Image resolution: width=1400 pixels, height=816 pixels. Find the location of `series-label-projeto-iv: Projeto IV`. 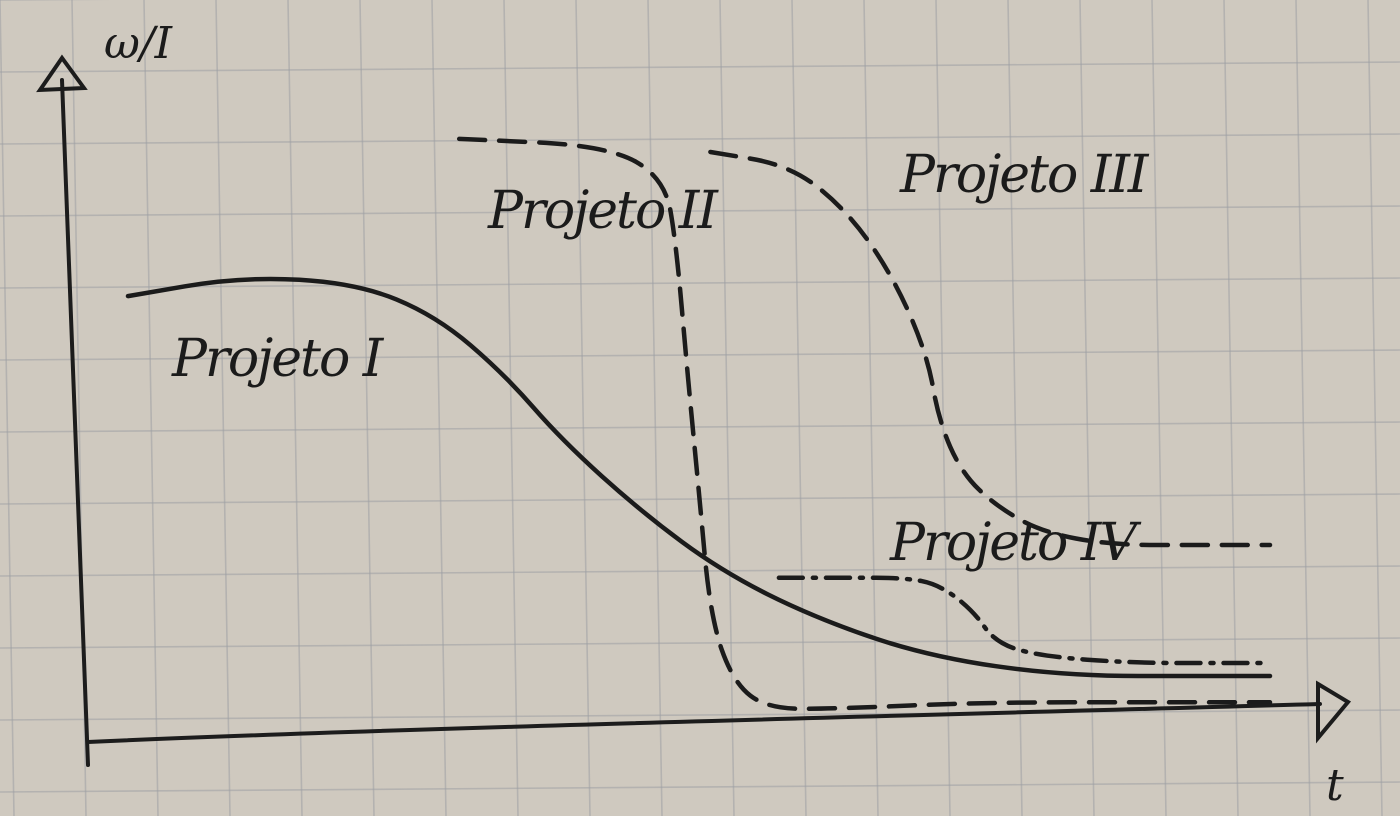

series-label-projeto-iv: Projeto IV is located at coordinates (1015, 543).